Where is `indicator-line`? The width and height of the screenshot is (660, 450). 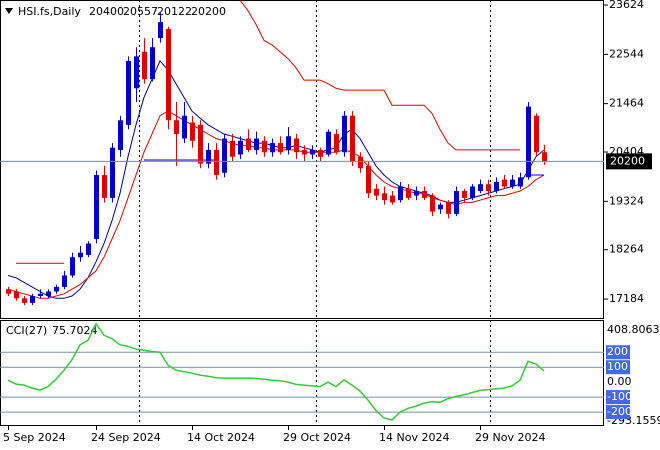
indicator-line is located at coordinates (344, 167).